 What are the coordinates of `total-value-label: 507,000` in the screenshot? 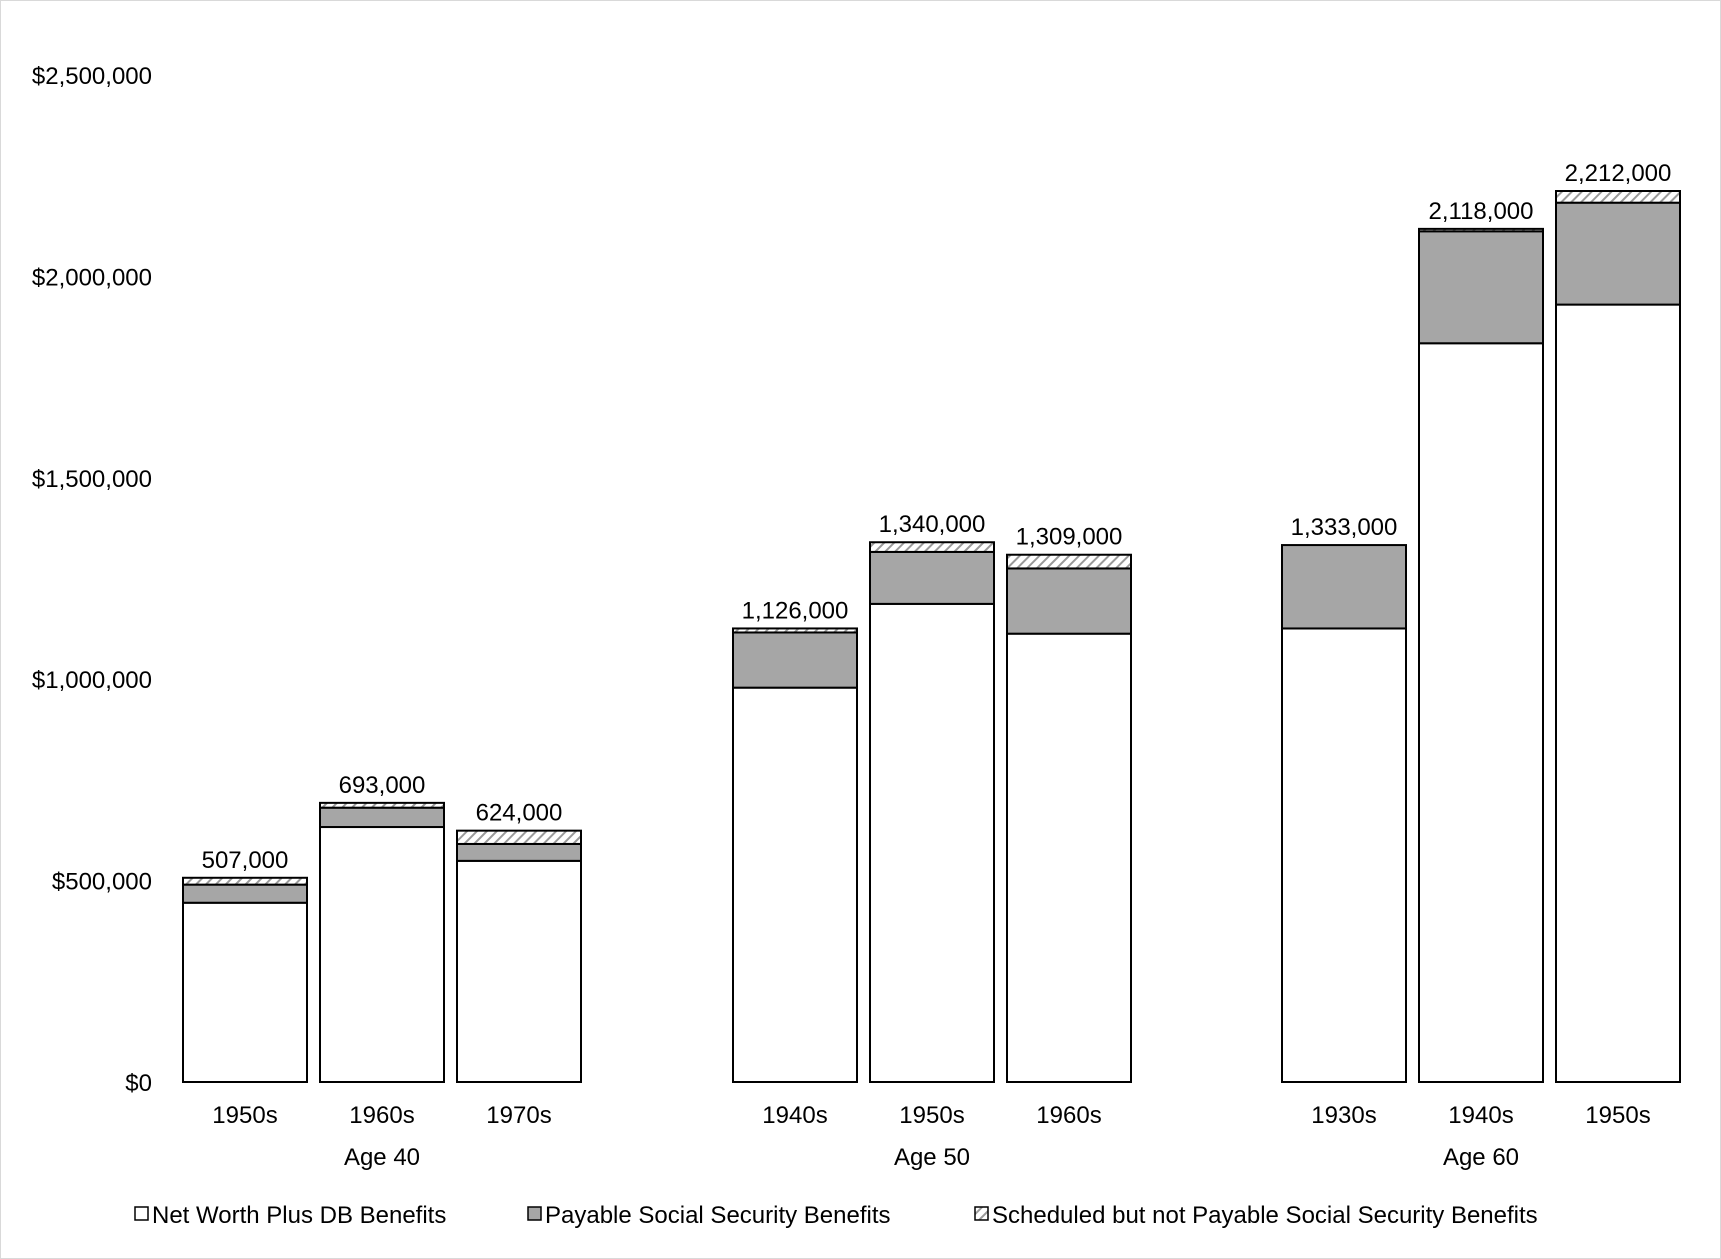 It's located at (245, 860).